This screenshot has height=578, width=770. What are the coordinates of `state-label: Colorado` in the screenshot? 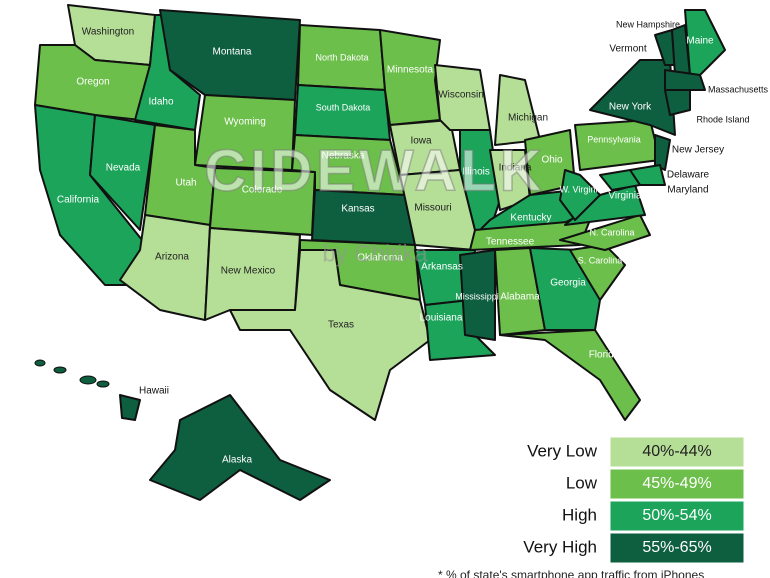 It's located at (262, 190).